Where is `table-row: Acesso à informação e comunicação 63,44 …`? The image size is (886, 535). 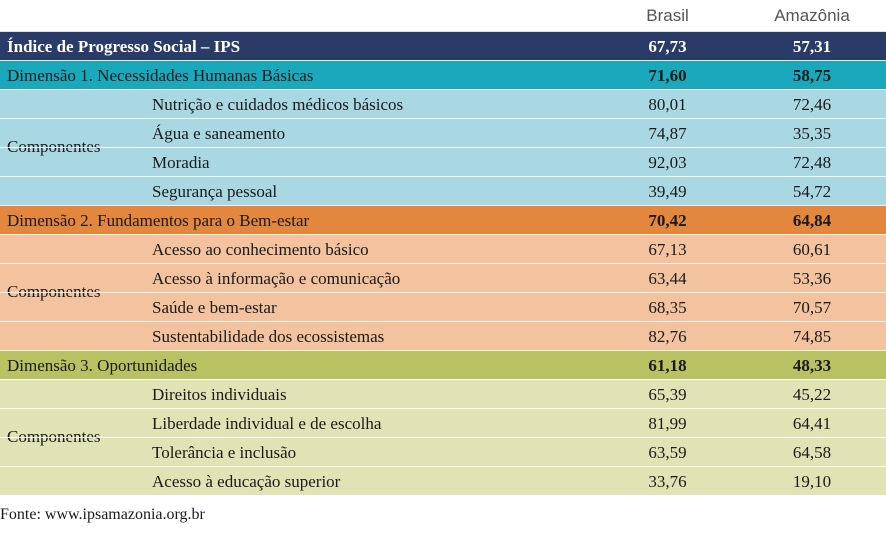
table-row: Acesso à informação e comunicação 63,44 … is located at coordinates (443, 277).